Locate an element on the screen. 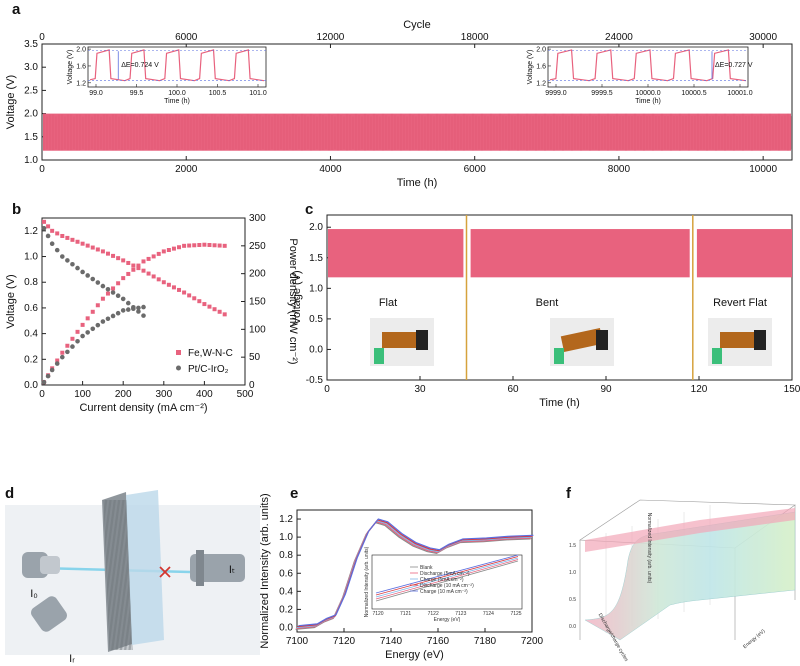 The image size is (800, 666). x-tick-label-a: 0 is located at coordinates (42, 169).